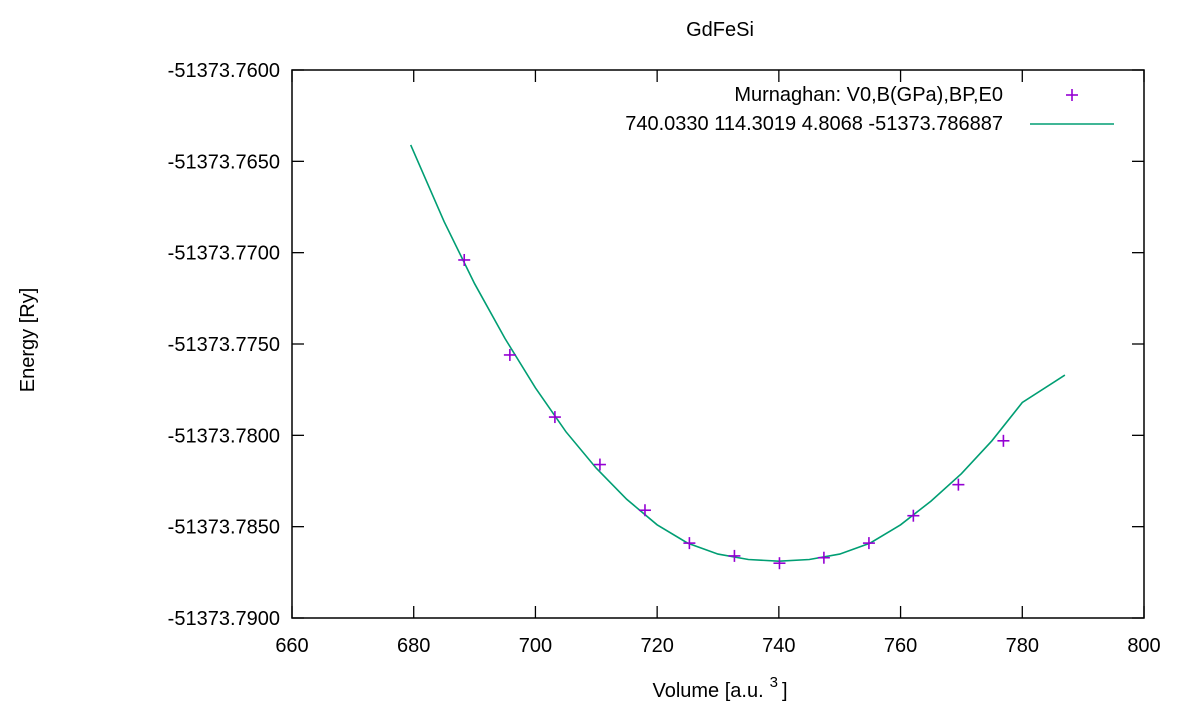  Describe the element at coordinates (868, 95) in the screenshot. I see `legend-label-points: Murnaghan: V0,B(GPa),BP,E0` at that location.